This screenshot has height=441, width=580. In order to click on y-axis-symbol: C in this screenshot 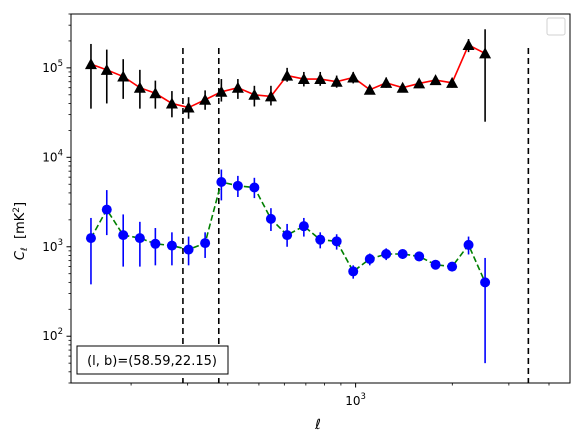, I will do `click(20, 255)`.